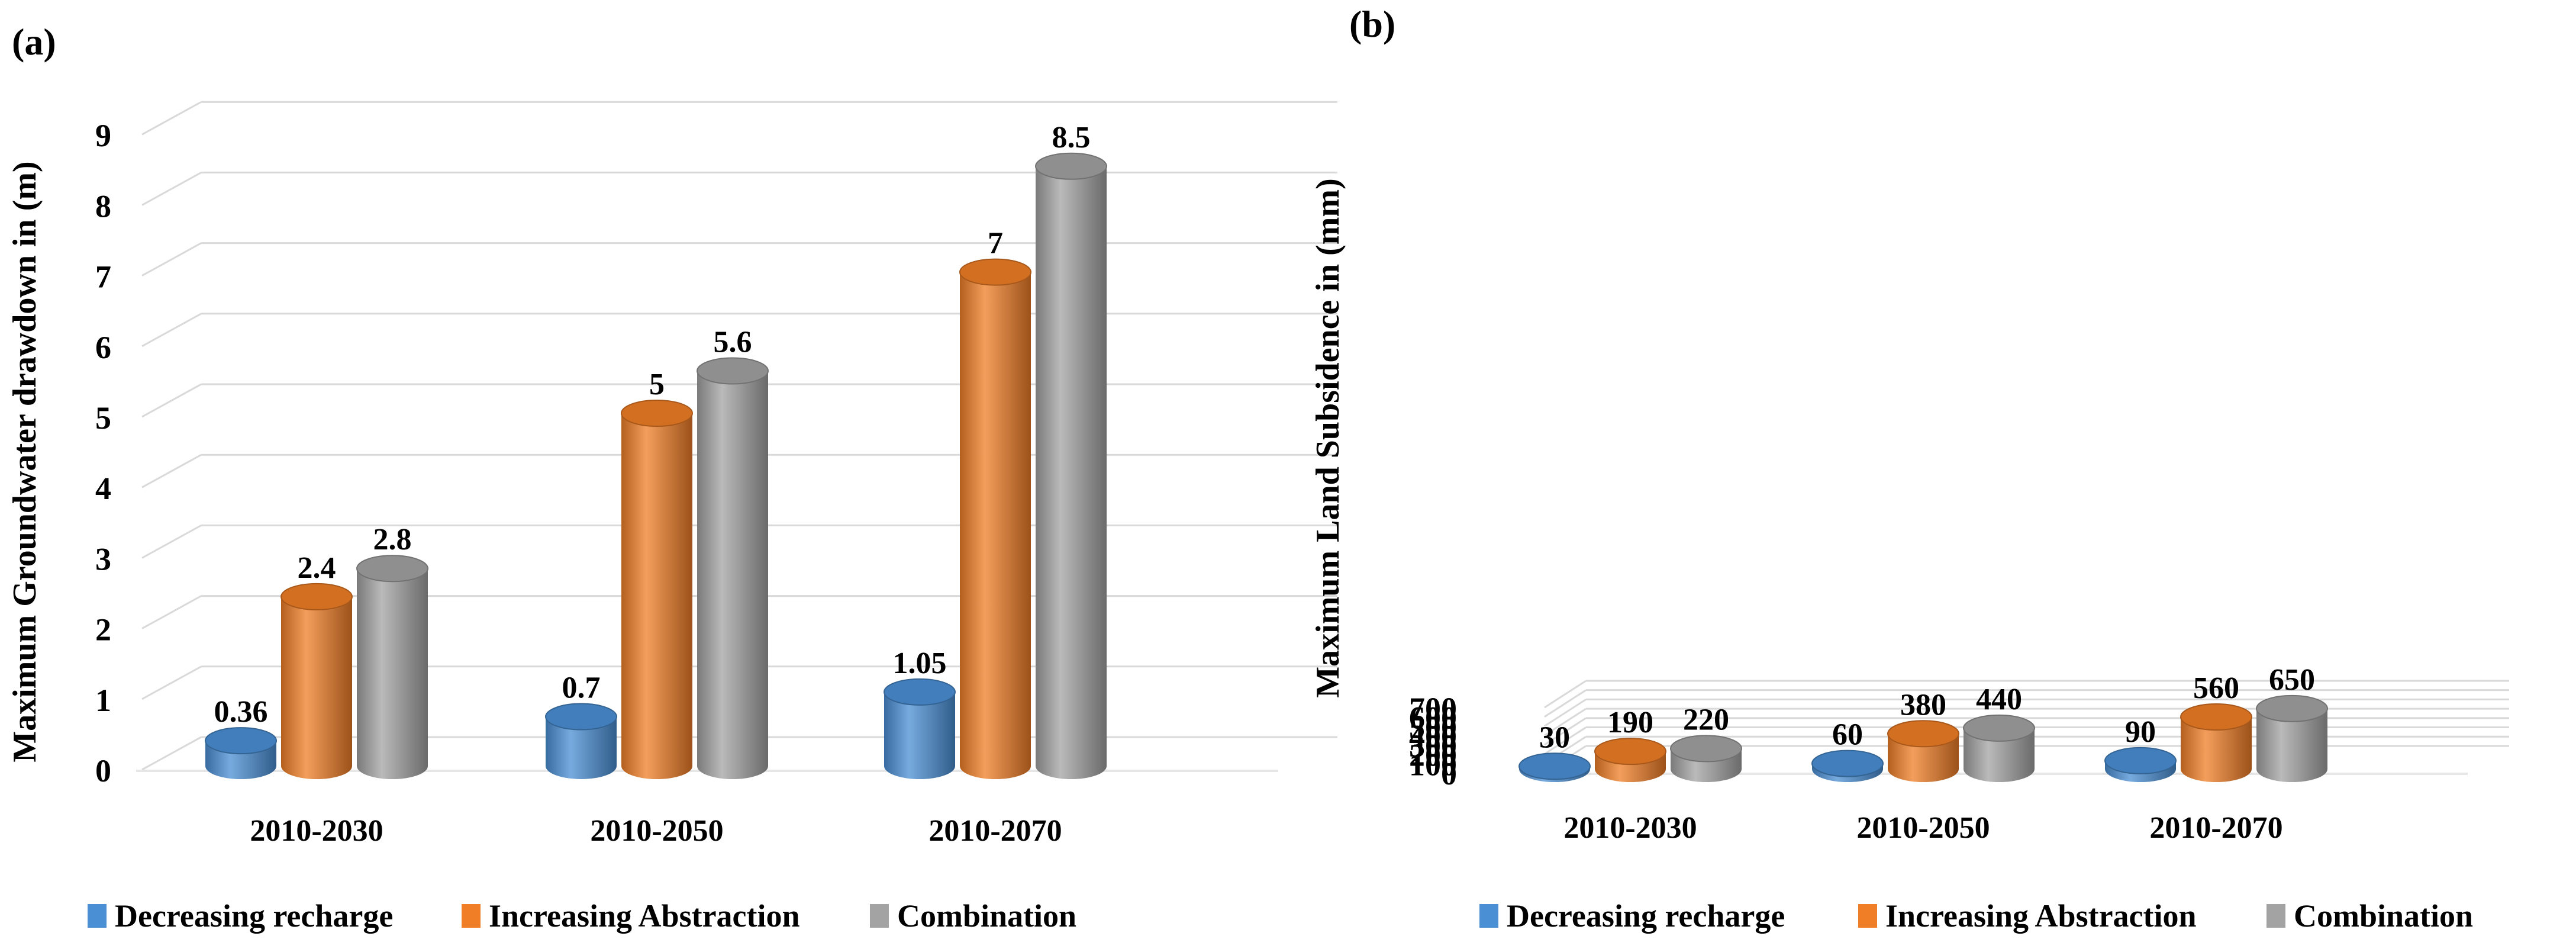 The width and height of the screenshot is (2576, 952). Describe the element at coordinates (103, 135) in the screenshot. I see `y-tick-label: 9` at that location.